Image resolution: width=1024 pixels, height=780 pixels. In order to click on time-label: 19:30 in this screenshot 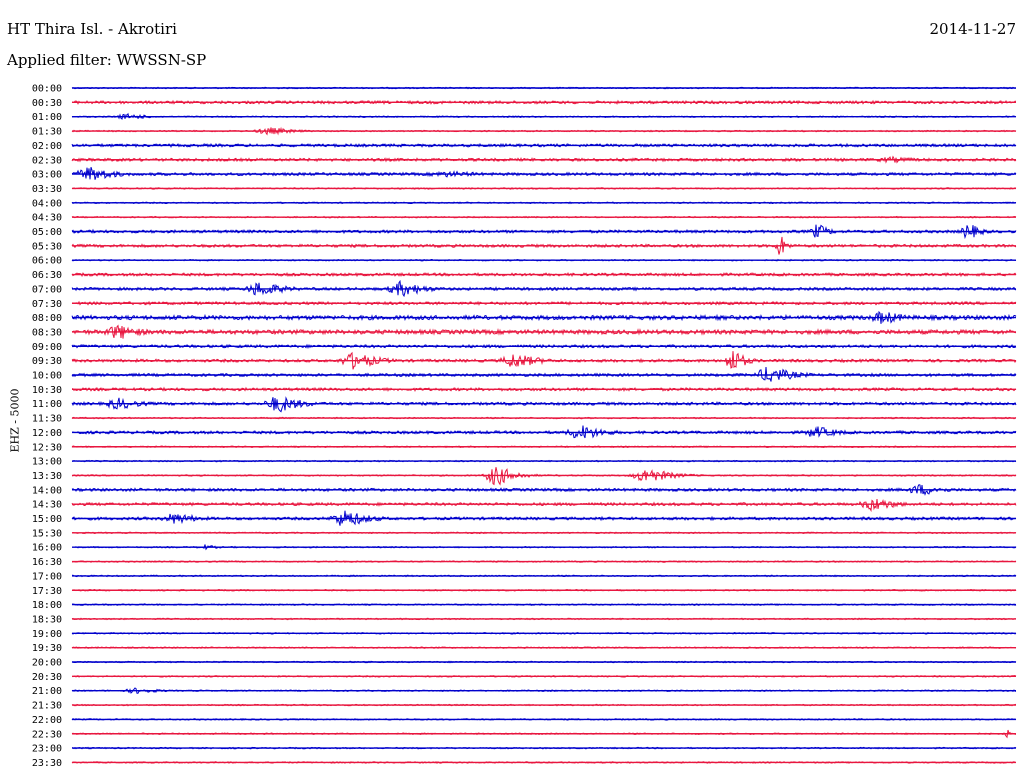, I will do `click(47, 648)`.